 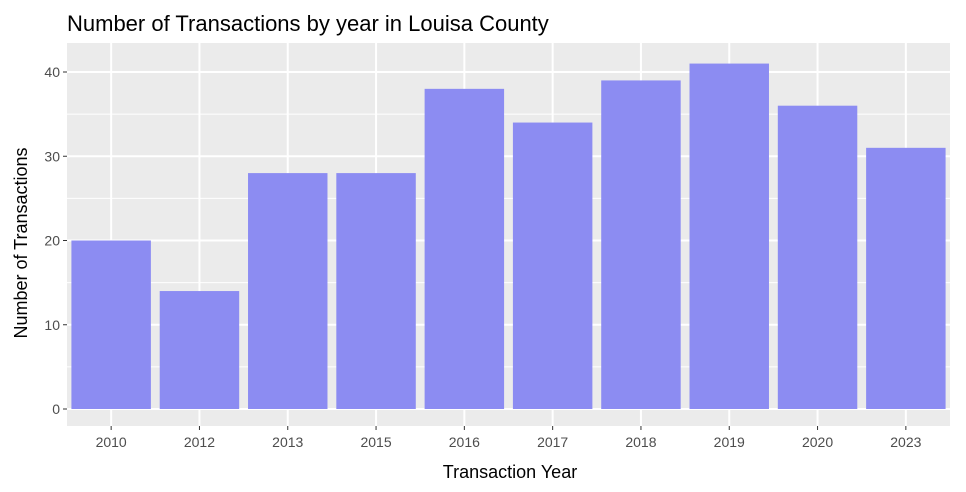 What do you see at coordinates (199, 442) in the screenshot?
I see `x-tick-label: 2012` at bounding box center [199, 442].